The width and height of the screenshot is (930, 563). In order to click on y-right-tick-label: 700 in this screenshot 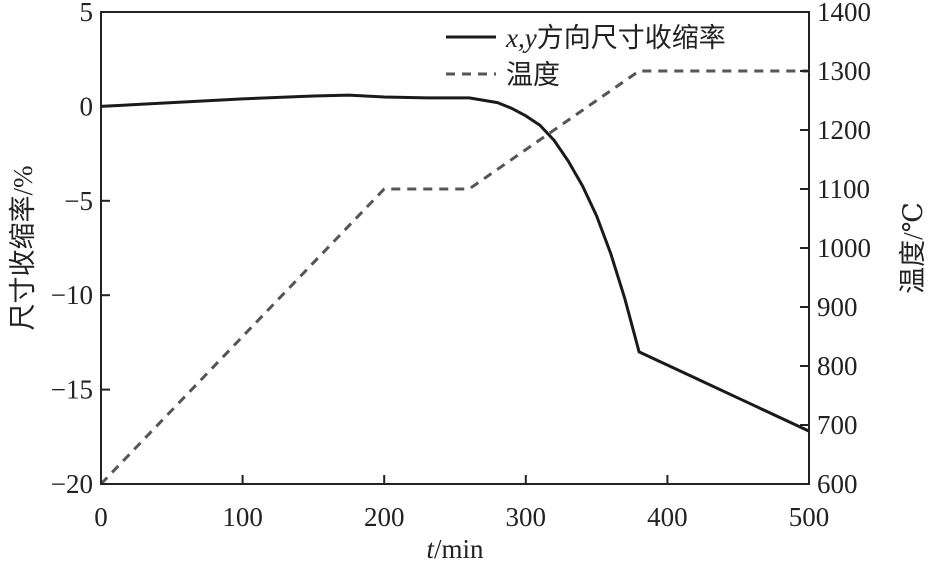, I will do `click(837, 425)`.